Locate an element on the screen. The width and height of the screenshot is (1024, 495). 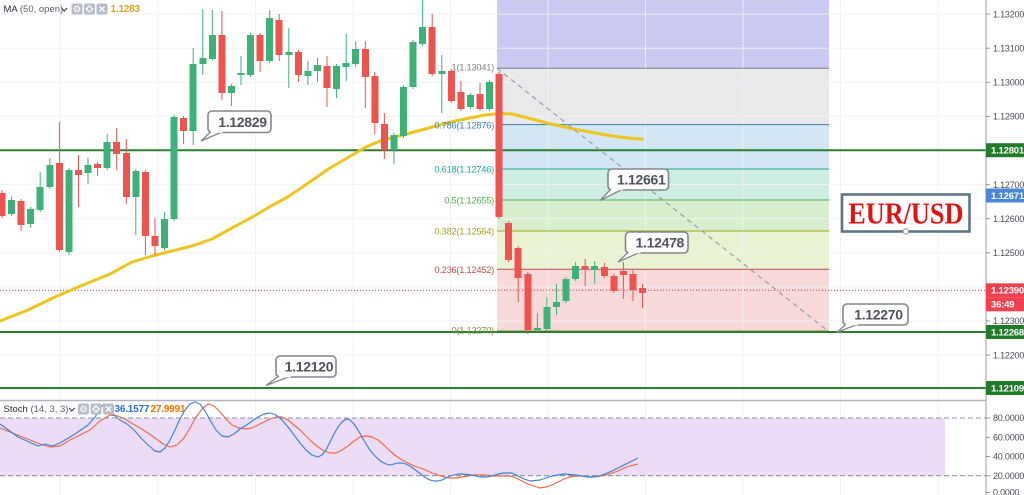
svg-text: 0.786(1.12876) is located at coordinates (464, 125).